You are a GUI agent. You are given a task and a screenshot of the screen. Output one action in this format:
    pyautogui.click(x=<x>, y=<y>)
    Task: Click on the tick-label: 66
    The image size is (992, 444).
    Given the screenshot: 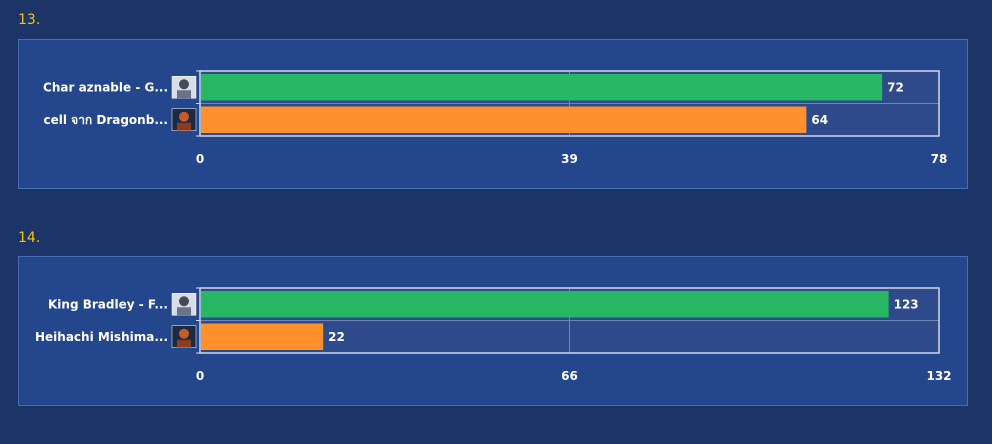 What is the action you would take?
    pyautogui.click(x=569, y=376)
    